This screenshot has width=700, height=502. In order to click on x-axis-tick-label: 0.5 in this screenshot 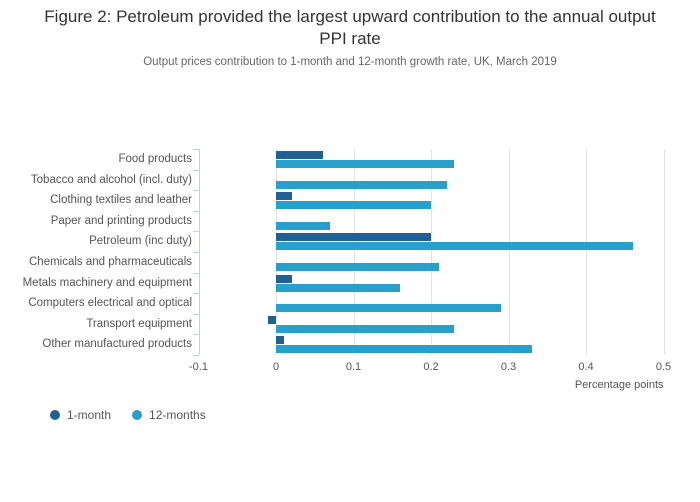, I will do `click(663, 367)`.